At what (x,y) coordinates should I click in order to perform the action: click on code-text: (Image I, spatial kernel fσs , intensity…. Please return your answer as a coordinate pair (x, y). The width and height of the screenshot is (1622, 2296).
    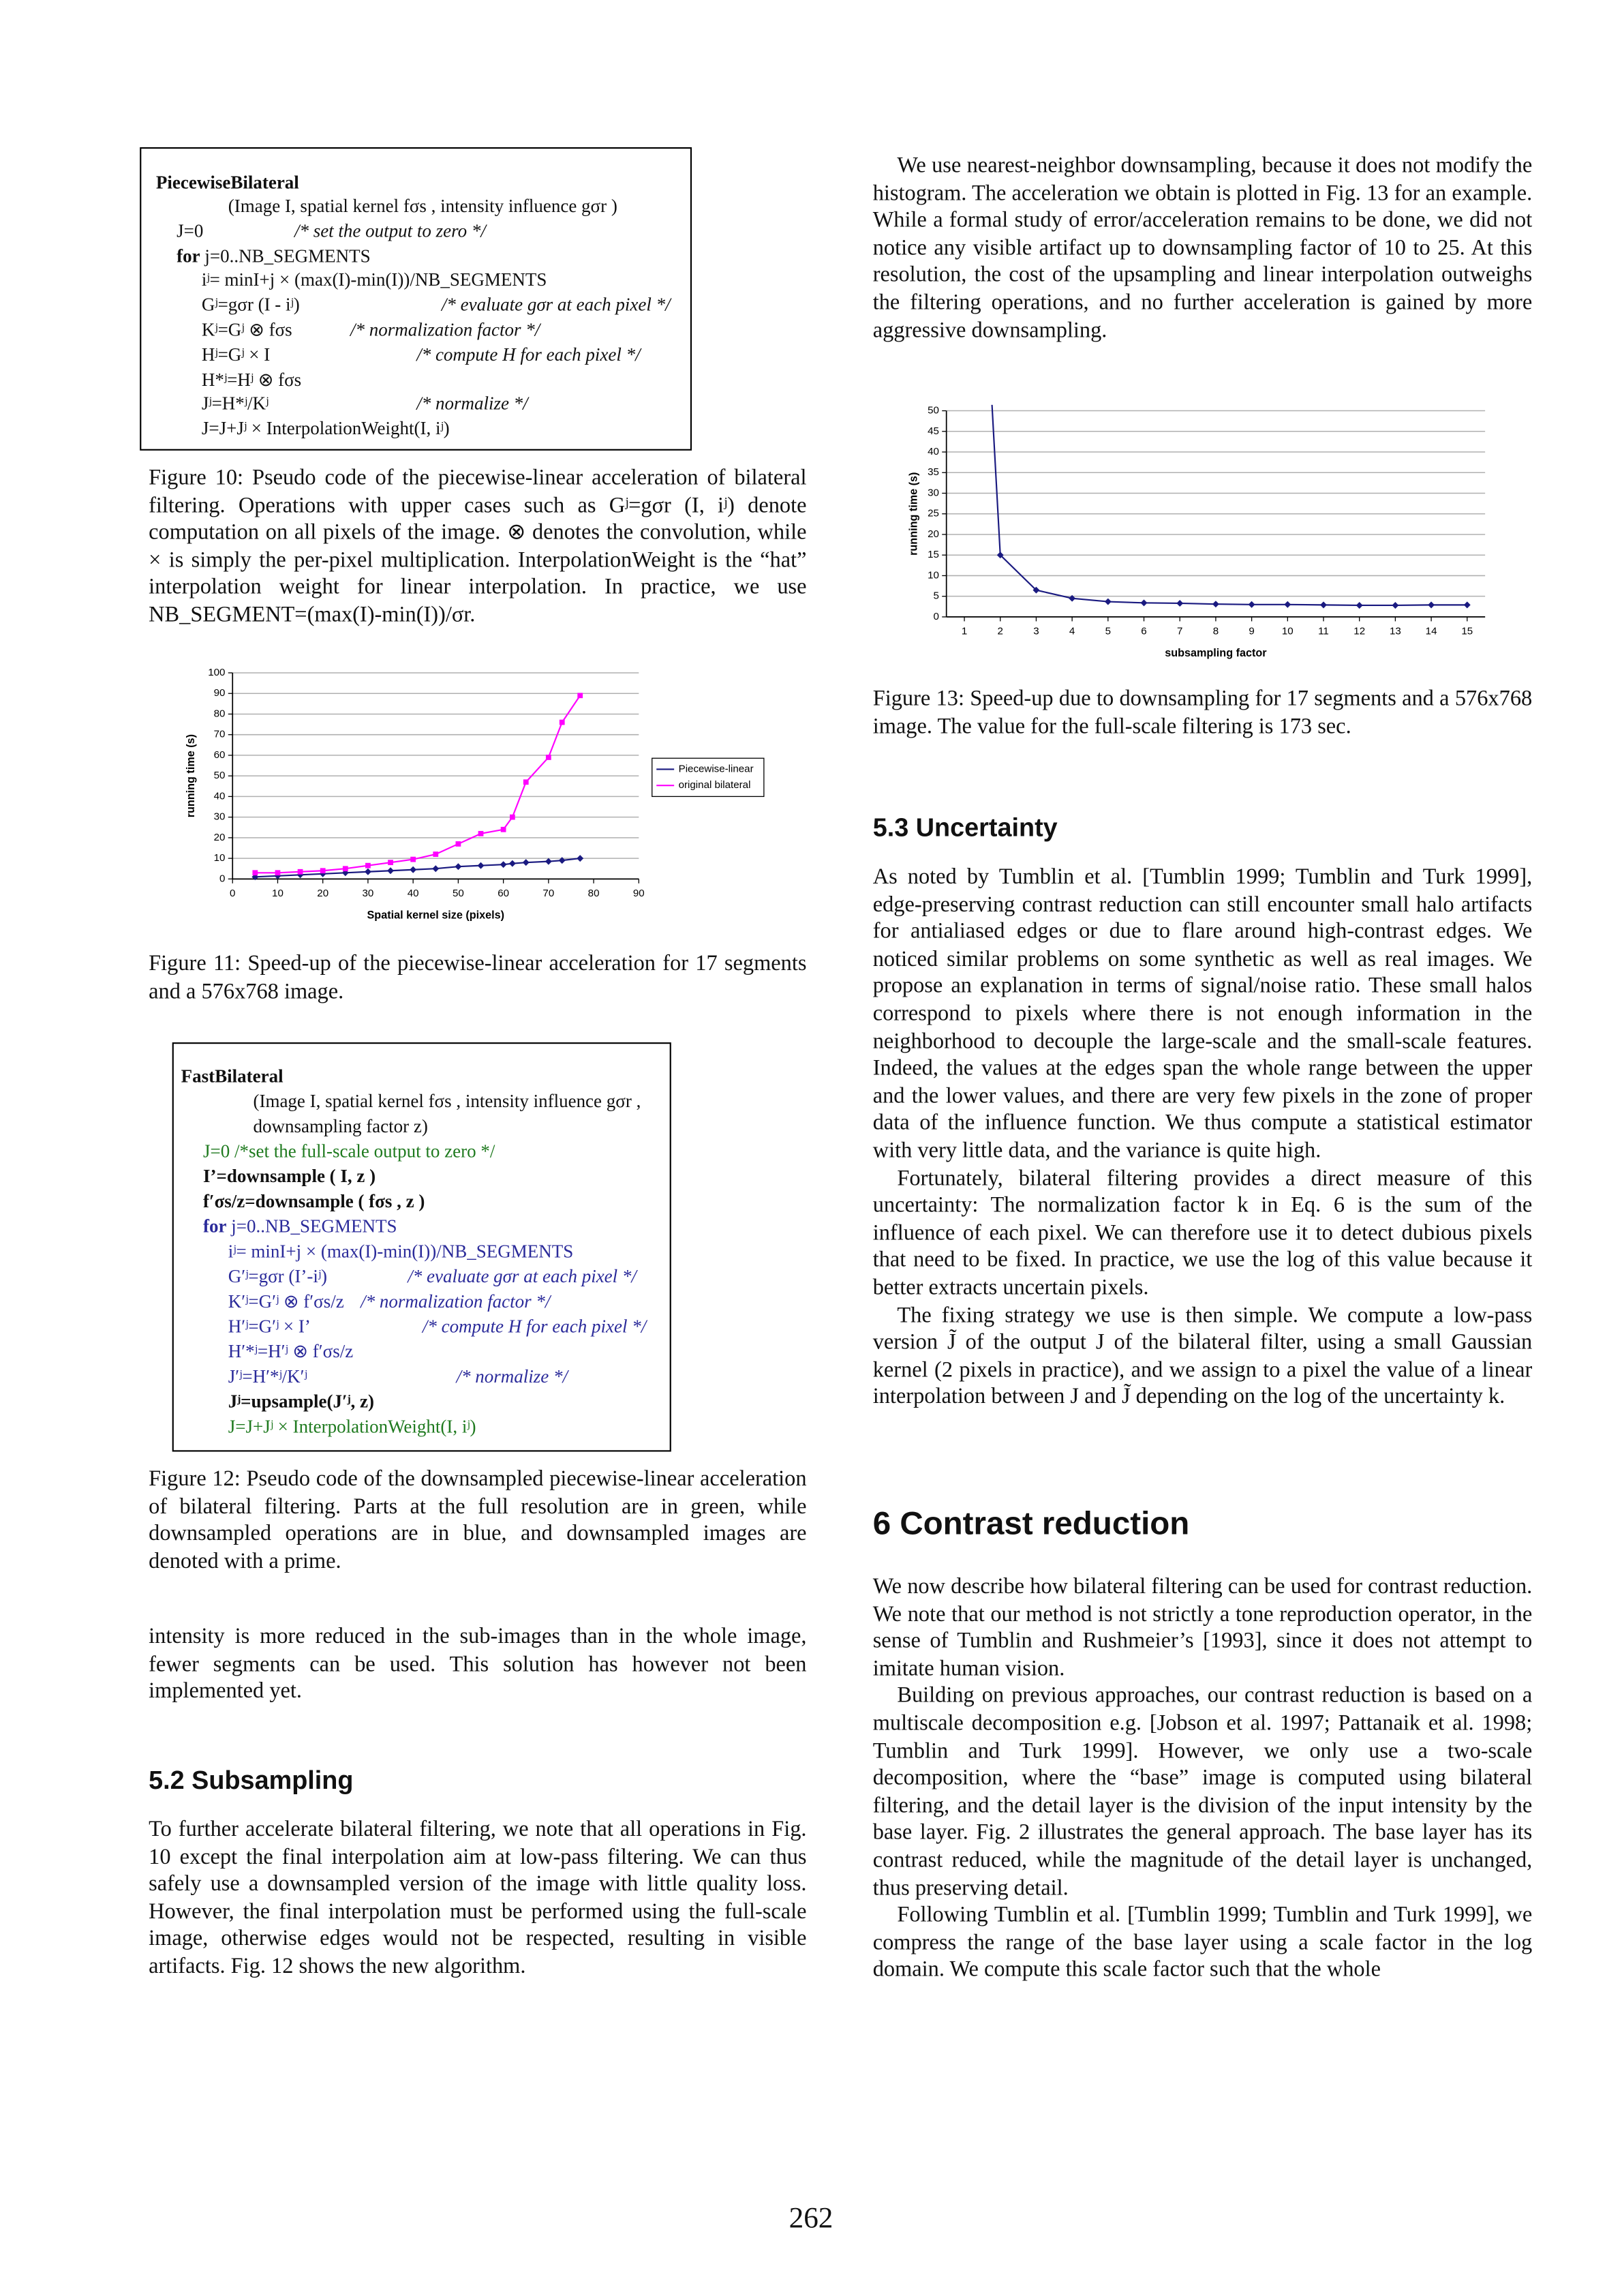
    Looking at the image, I should click on (422, 206).